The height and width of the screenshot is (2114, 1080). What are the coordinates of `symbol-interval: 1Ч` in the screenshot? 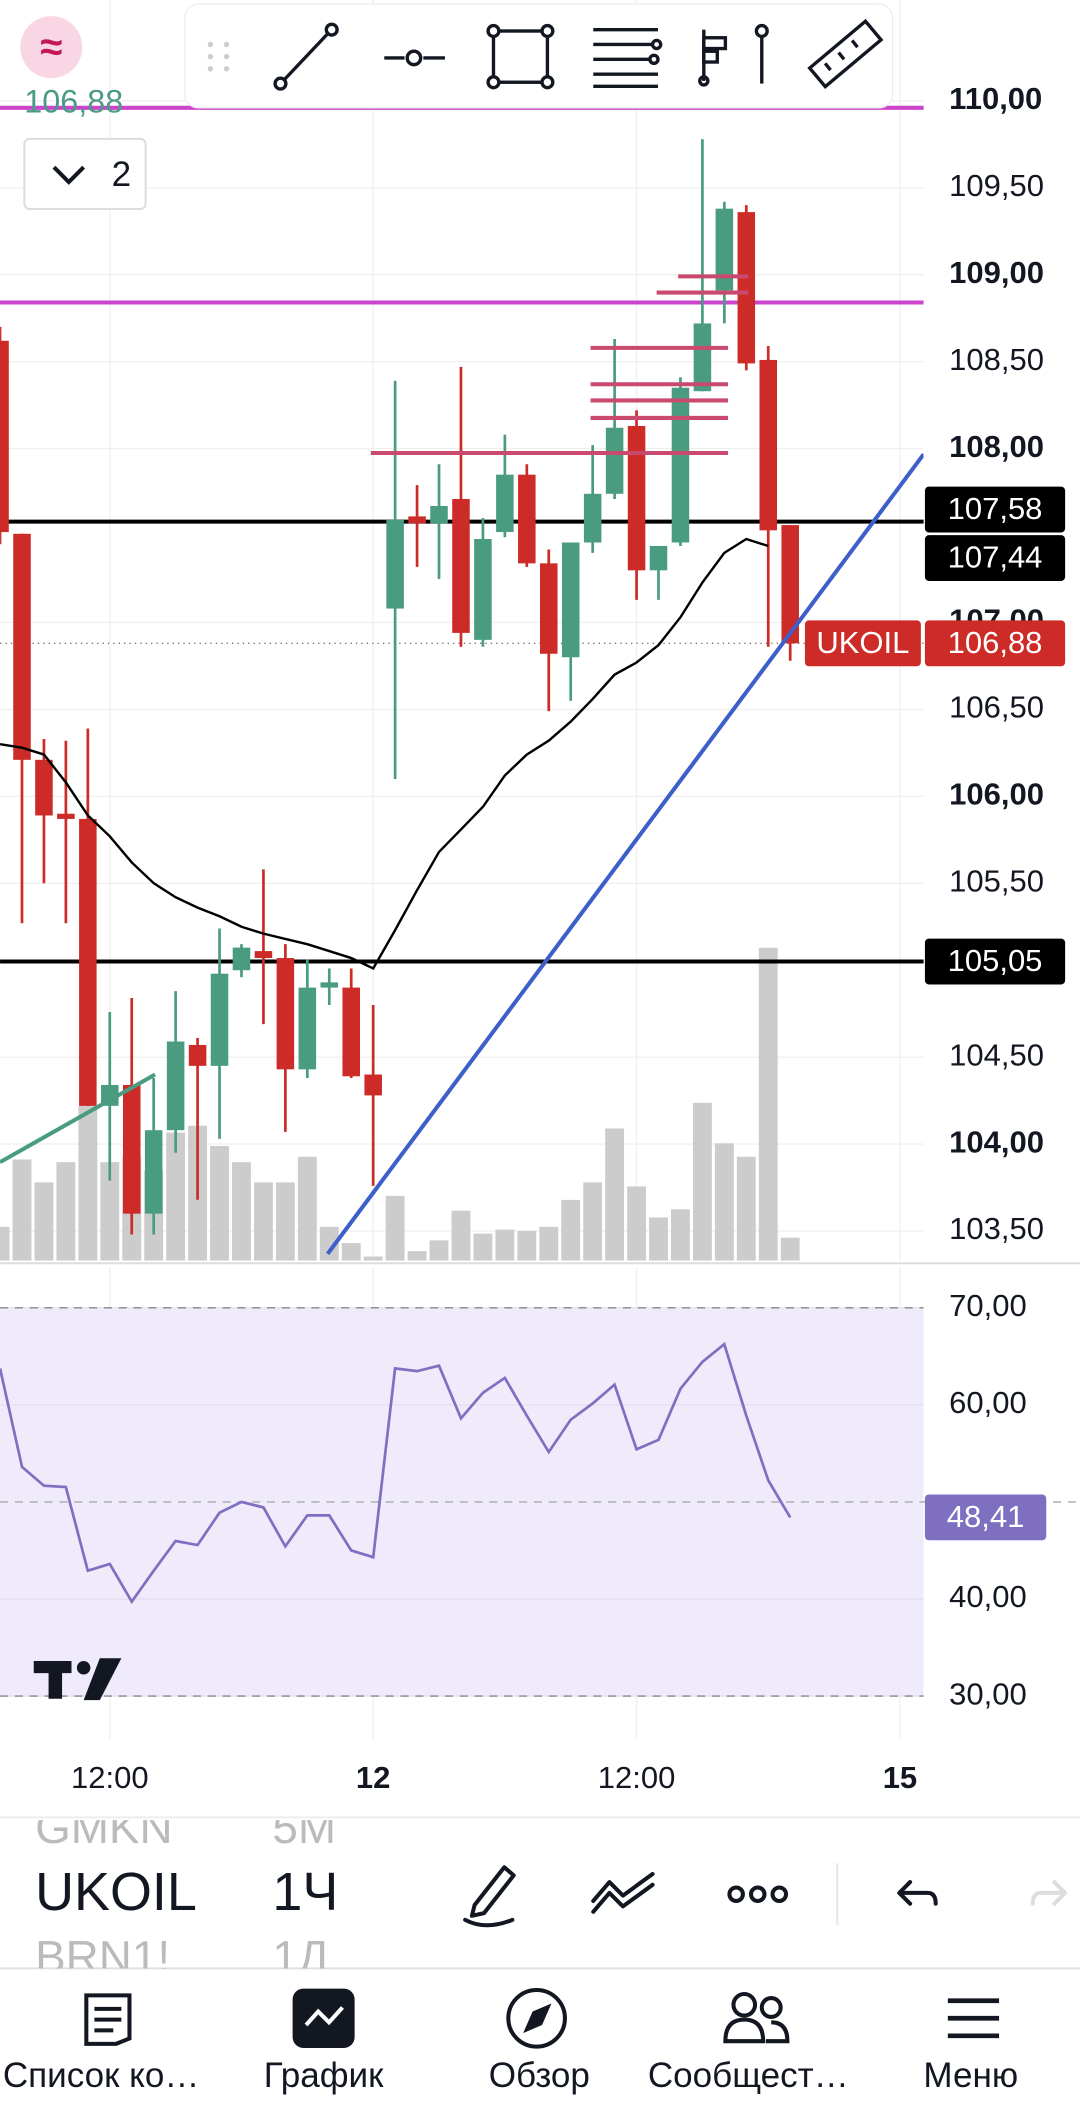 It's located at (305, 1892).